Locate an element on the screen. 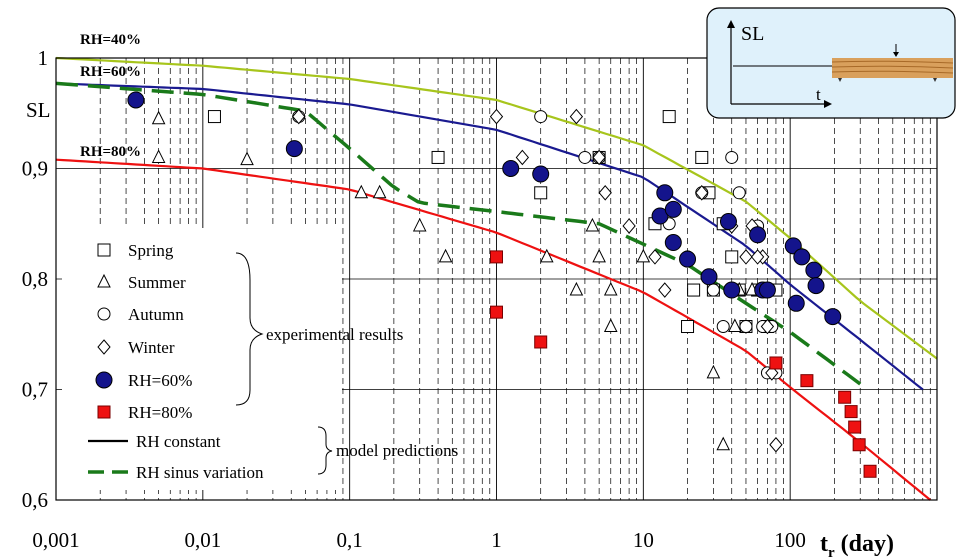 Image resolution: width=959 pixels, height=557 pixels. inset-box is located at coordinates (831, 63).